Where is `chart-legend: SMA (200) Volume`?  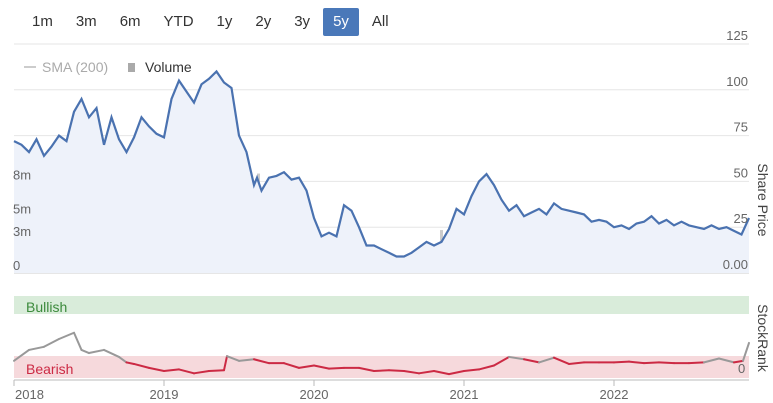
chart-legend: SMA (200) Volume is located at coordinates (108, 67).